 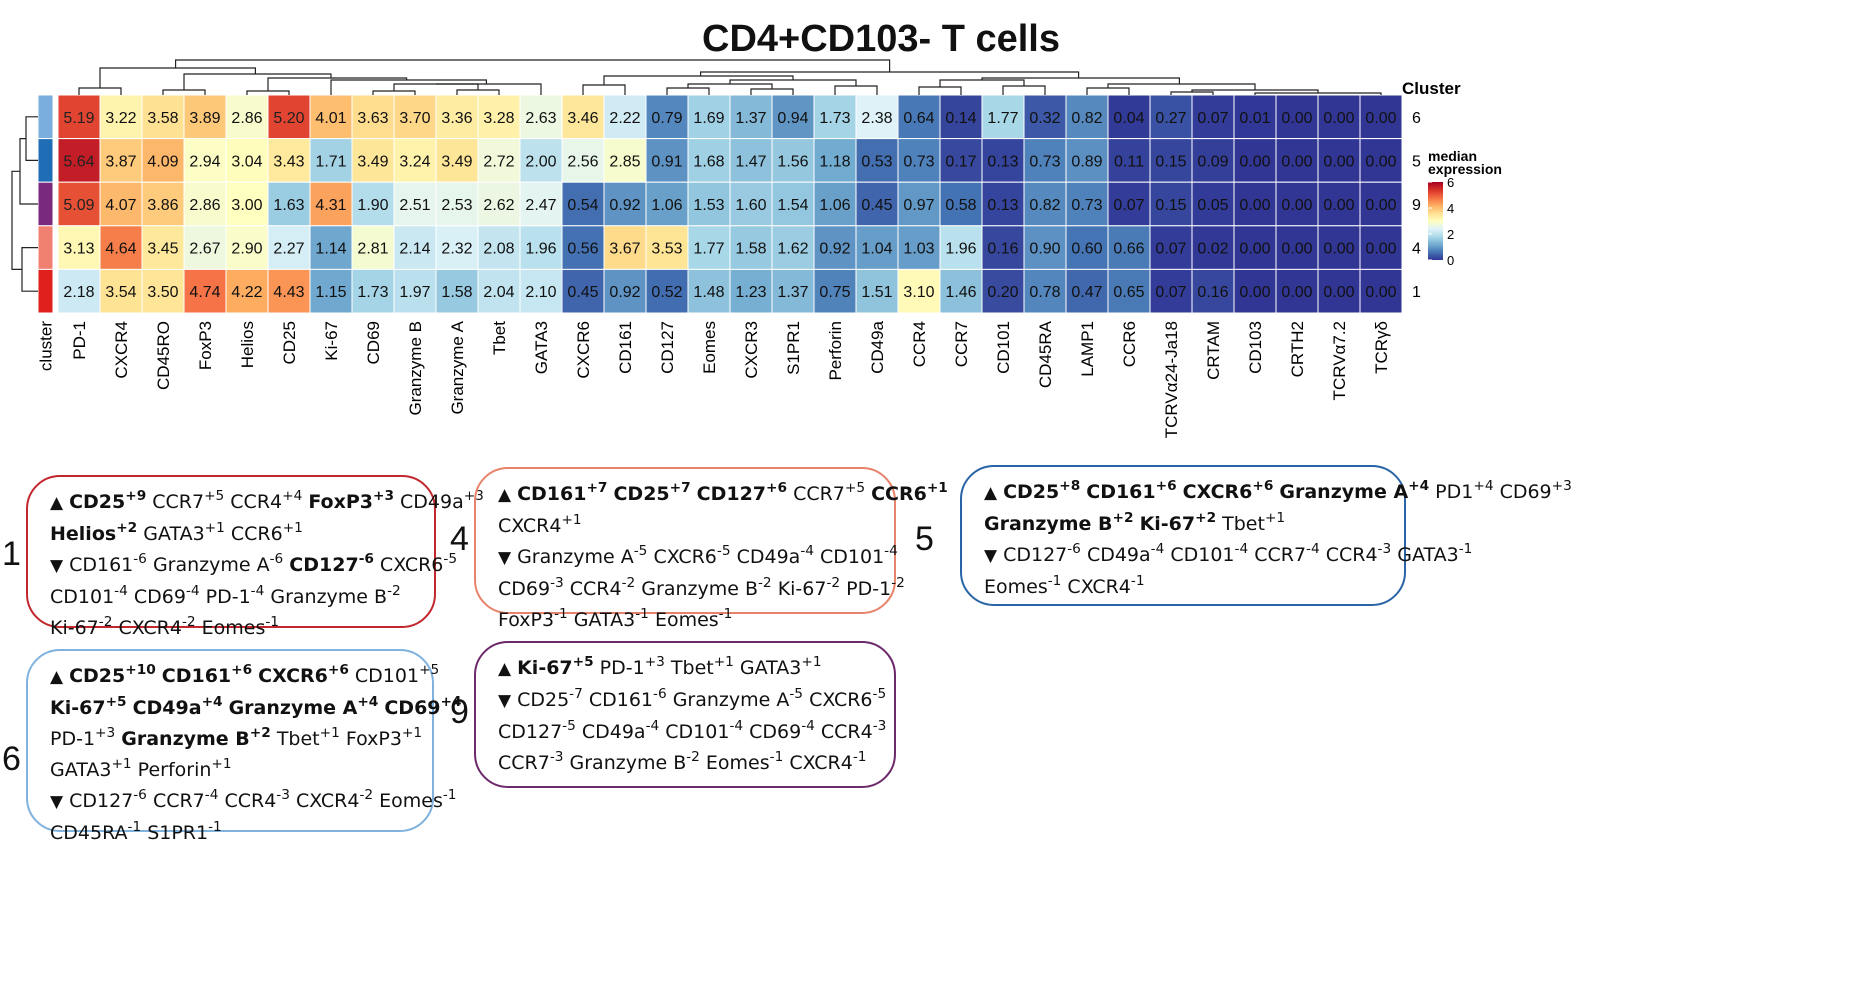 I want to click on column-label: CXCR4, so click(x=121, y=350).